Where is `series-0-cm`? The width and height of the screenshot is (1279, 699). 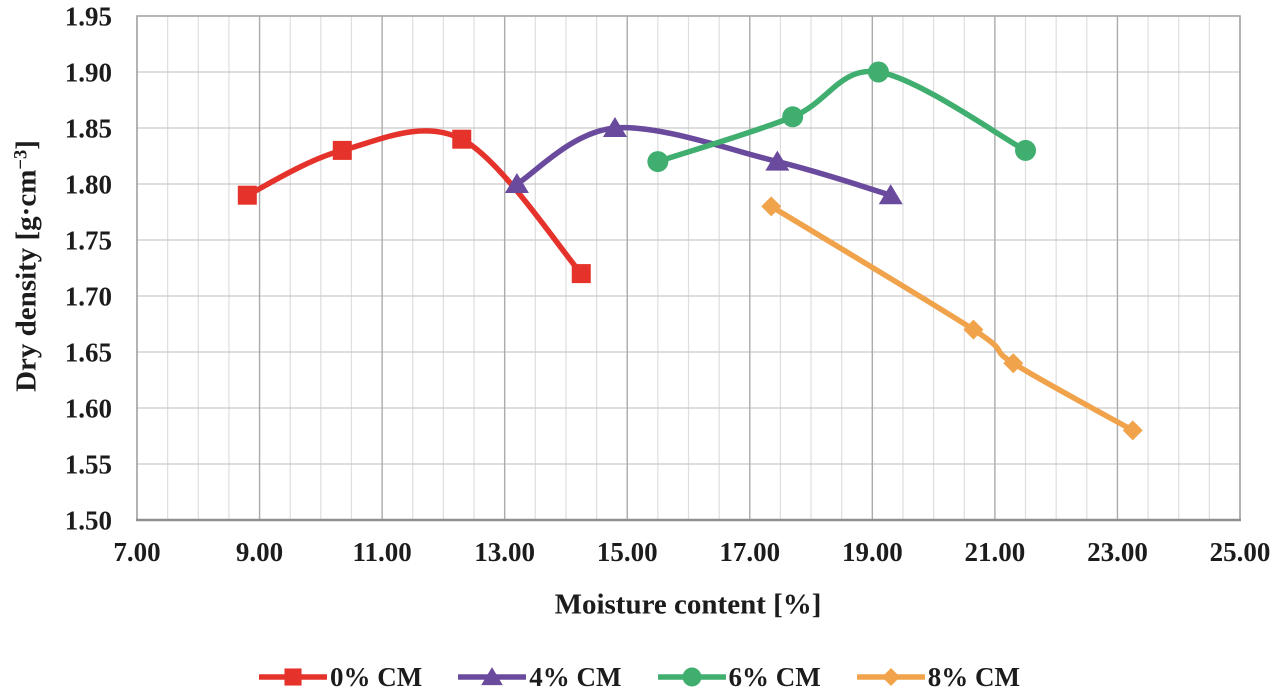 series-0-cm is located at coordinates (414, 206).